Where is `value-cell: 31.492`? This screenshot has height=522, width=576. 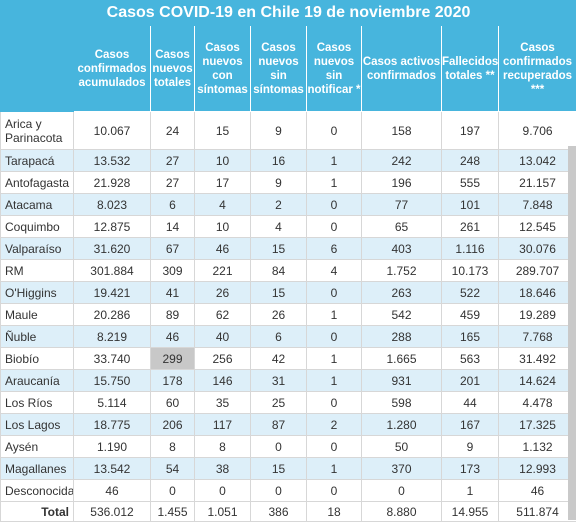 value-cell: 31.492 is located at coordinates (537, 359).